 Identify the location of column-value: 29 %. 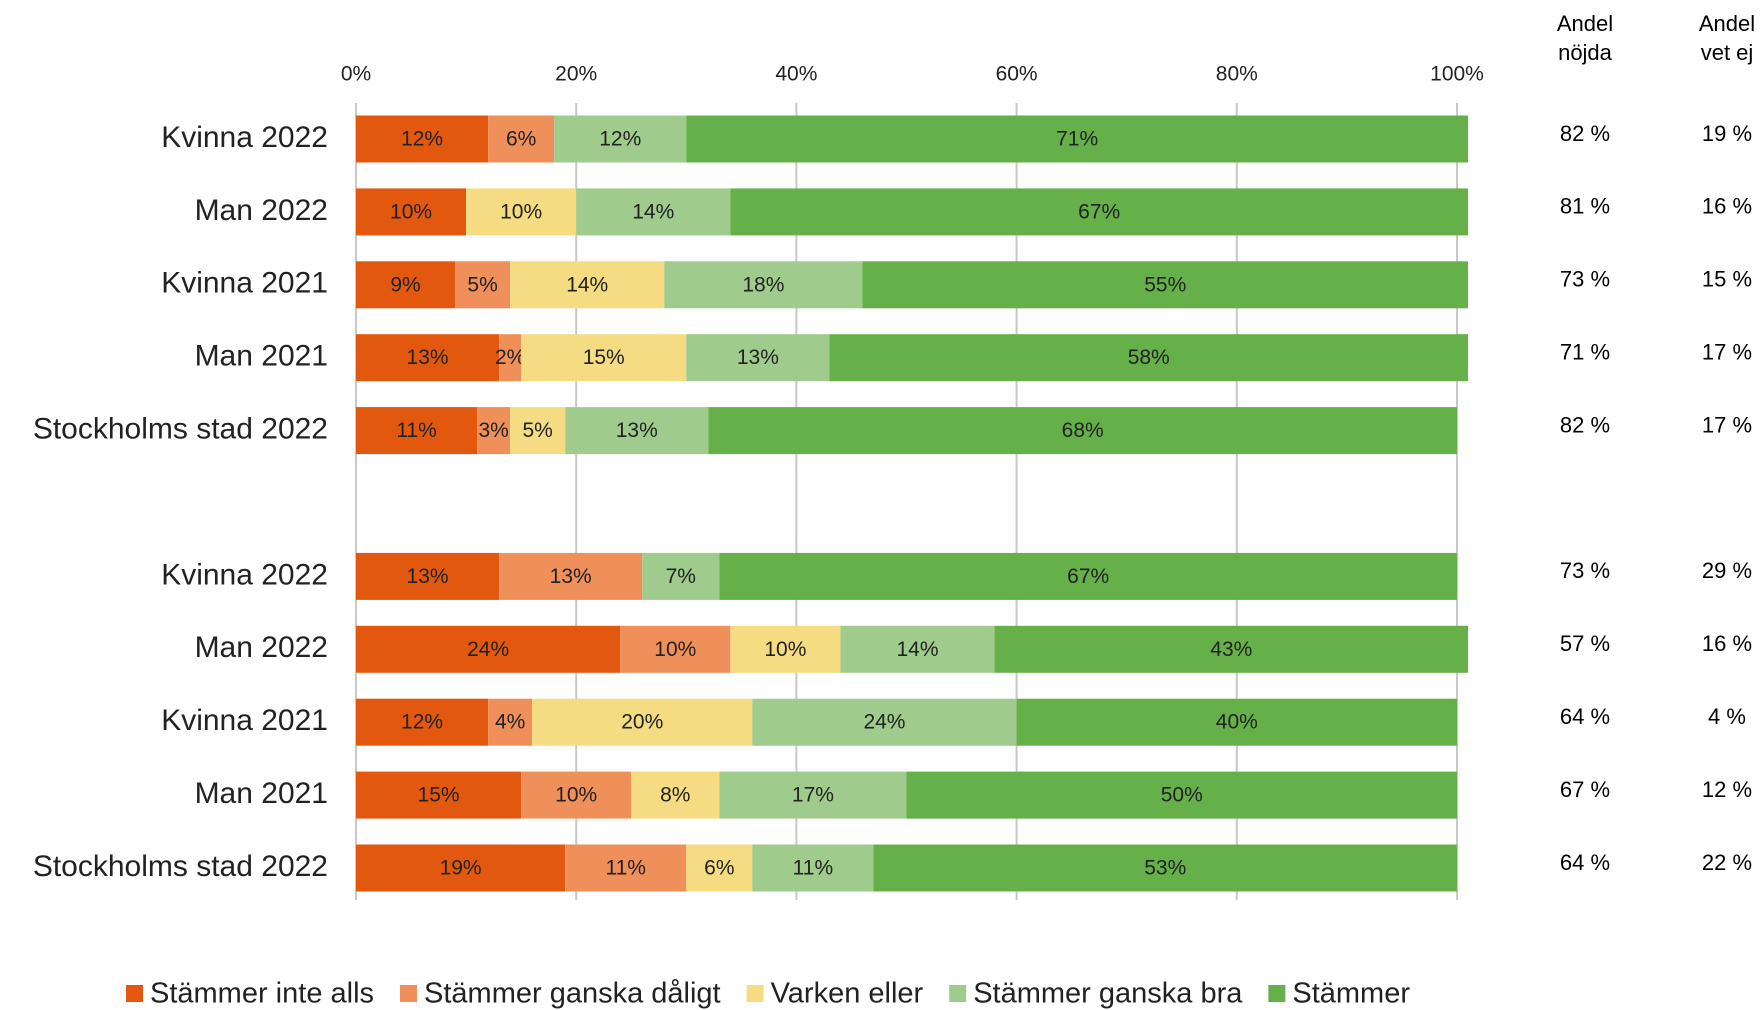
(1727, 570).